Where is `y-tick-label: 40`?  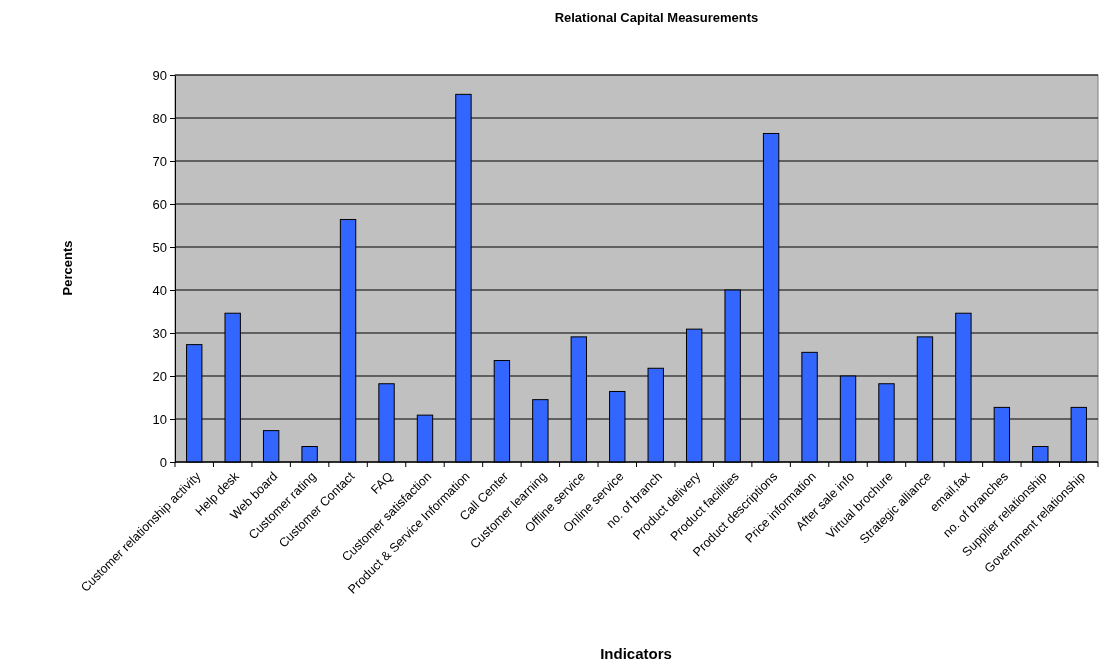 y-tick-label: 40 is located at coordinates (159, 290).